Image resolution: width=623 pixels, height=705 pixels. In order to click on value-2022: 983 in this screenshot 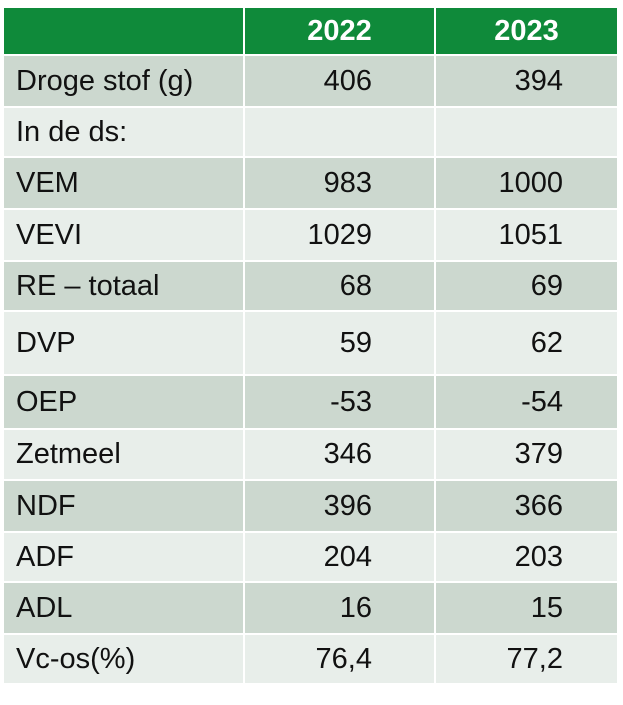, I will do `click(339, 183)`.